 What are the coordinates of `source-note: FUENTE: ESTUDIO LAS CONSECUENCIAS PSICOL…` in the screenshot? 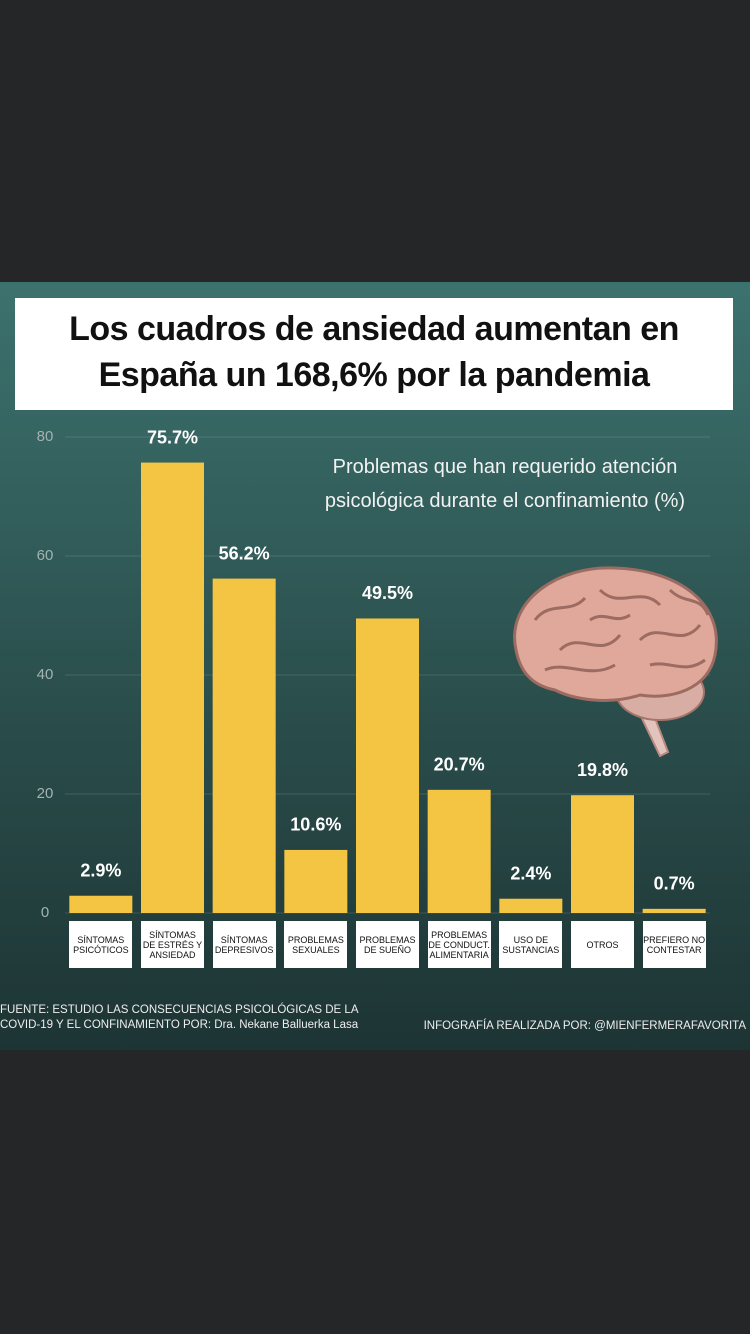 It's located at (179, 1017).